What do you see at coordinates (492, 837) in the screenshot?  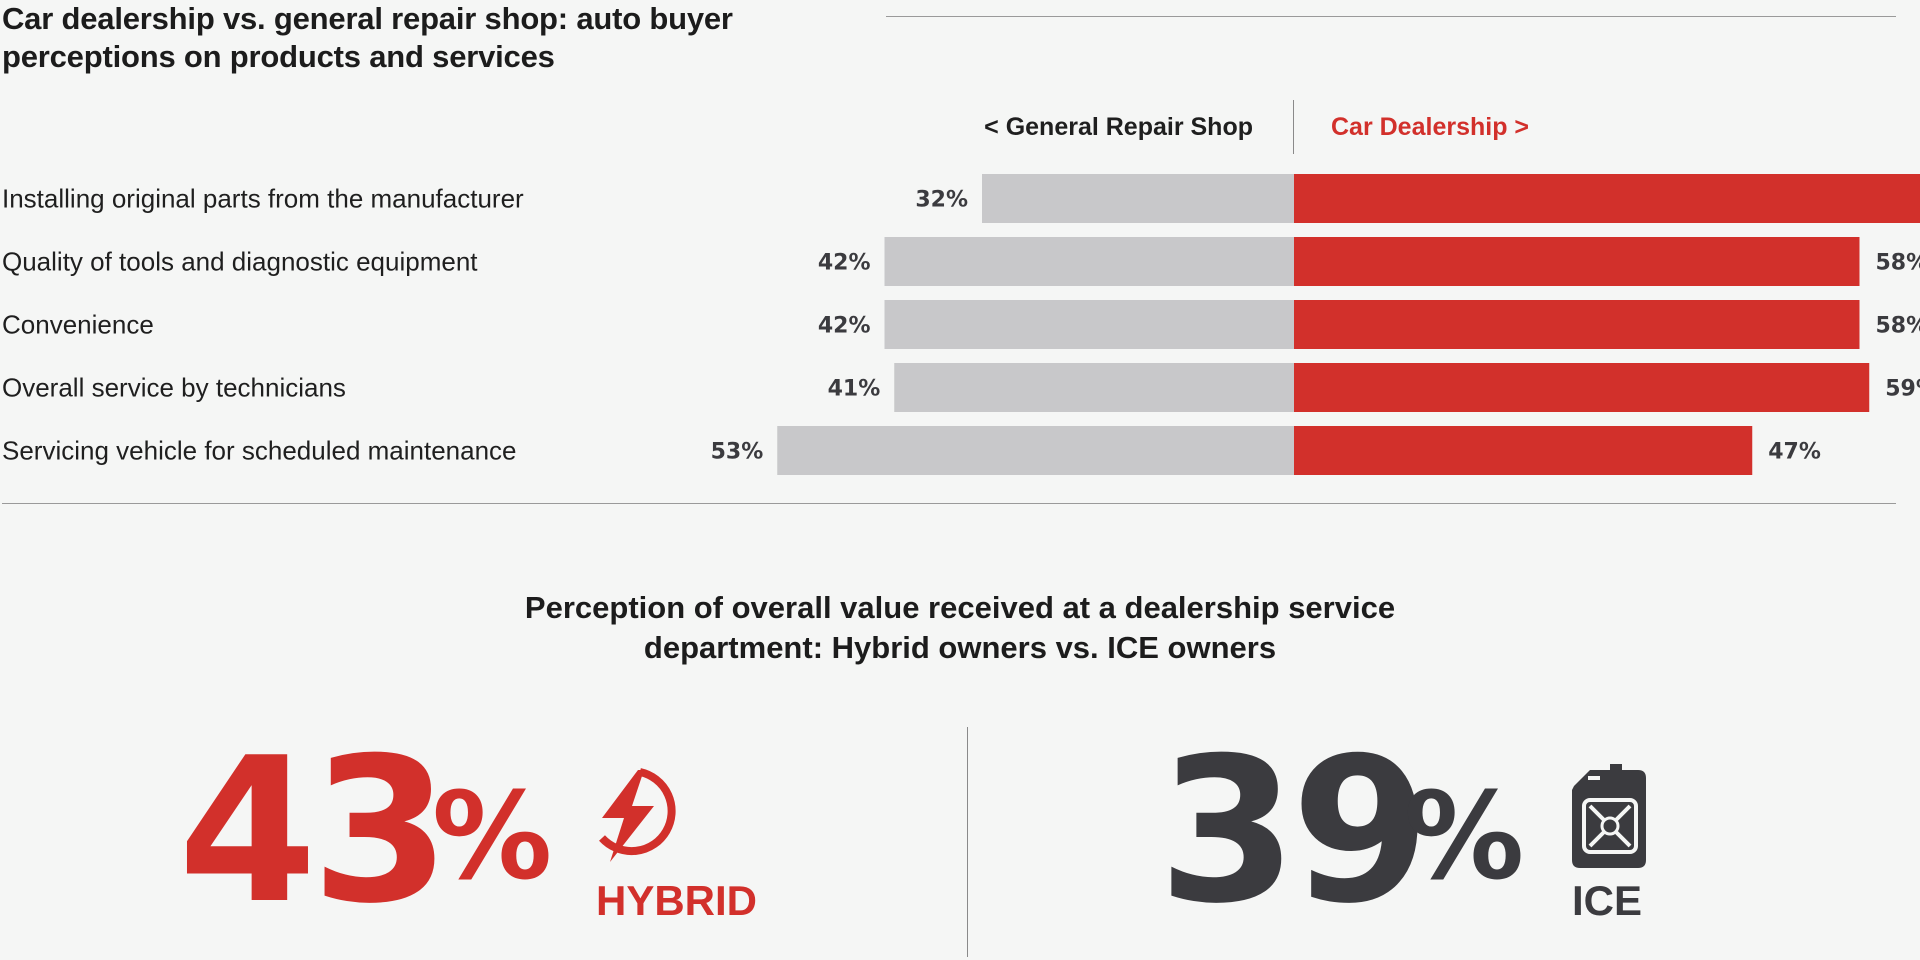 I see `hybrid-percent-sign: %` at bounding box center [492, 837].